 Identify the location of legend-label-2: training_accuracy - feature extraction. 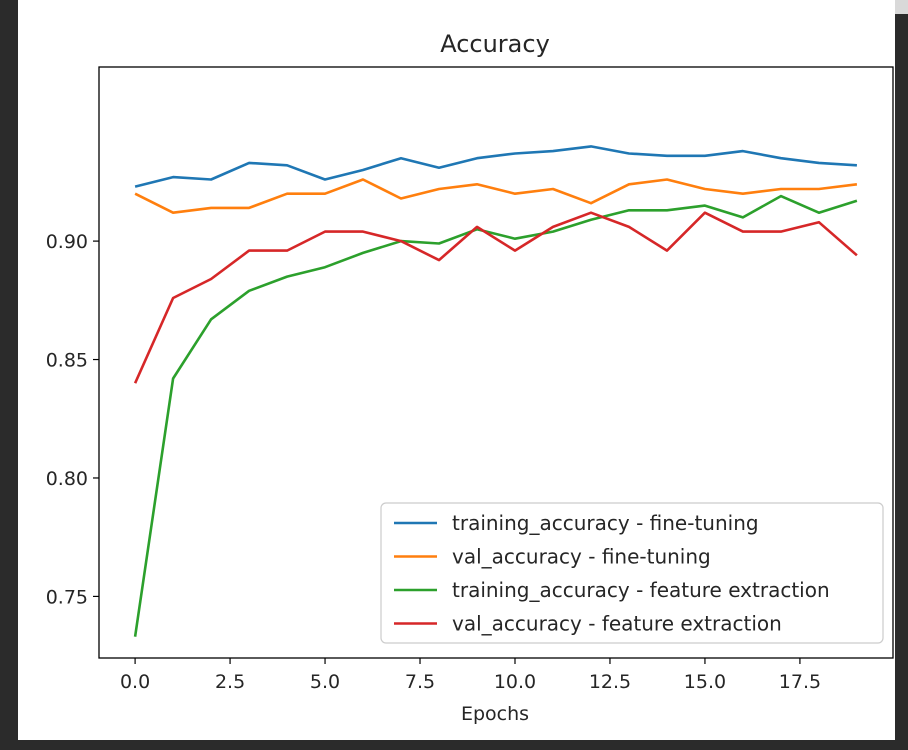
(641, 590).